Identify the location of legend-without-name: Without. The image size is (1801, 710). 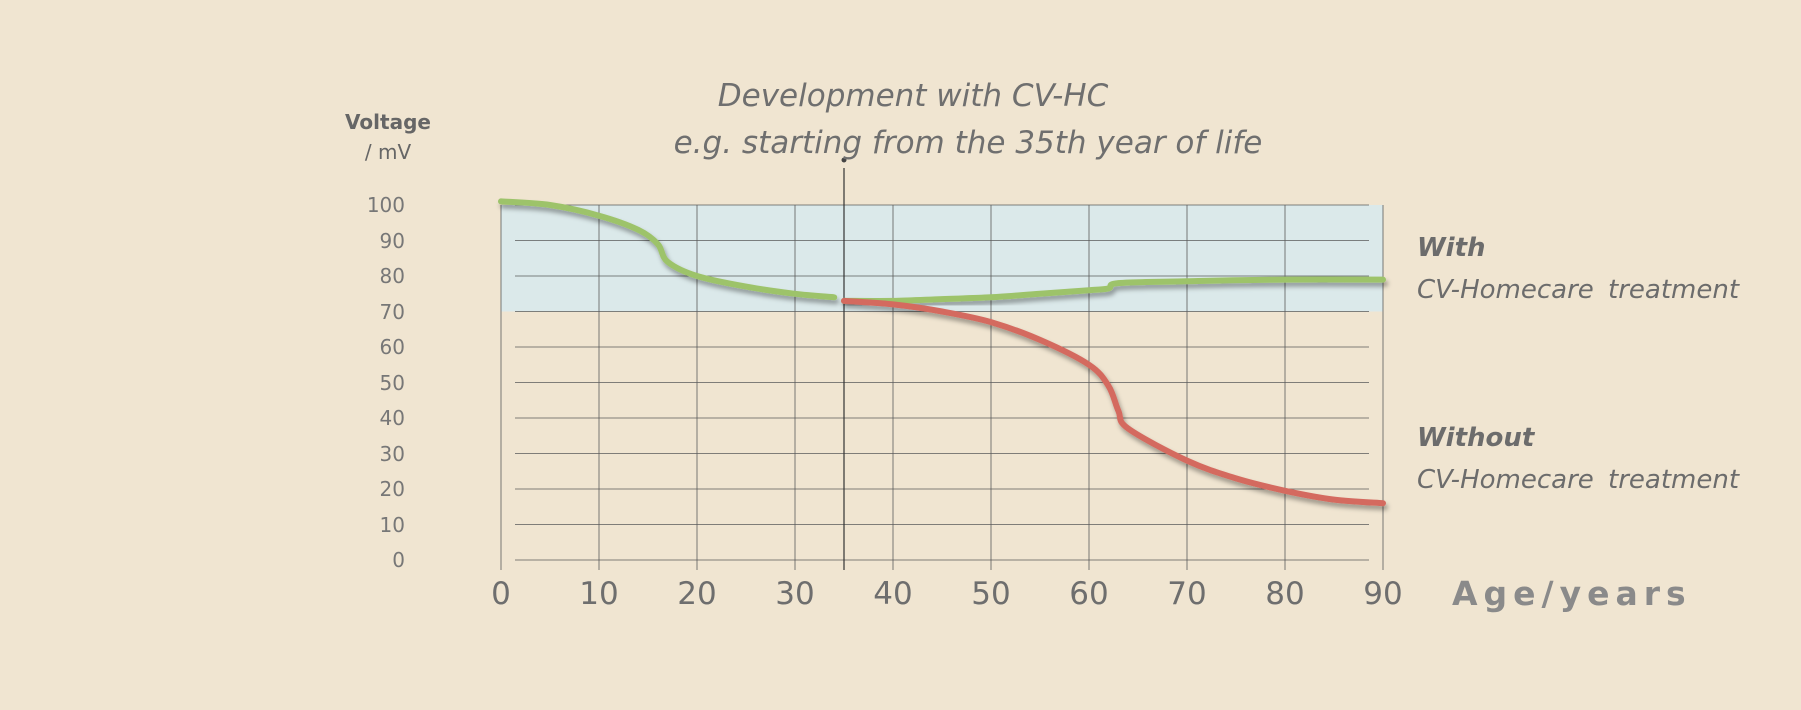
(1476, 438).